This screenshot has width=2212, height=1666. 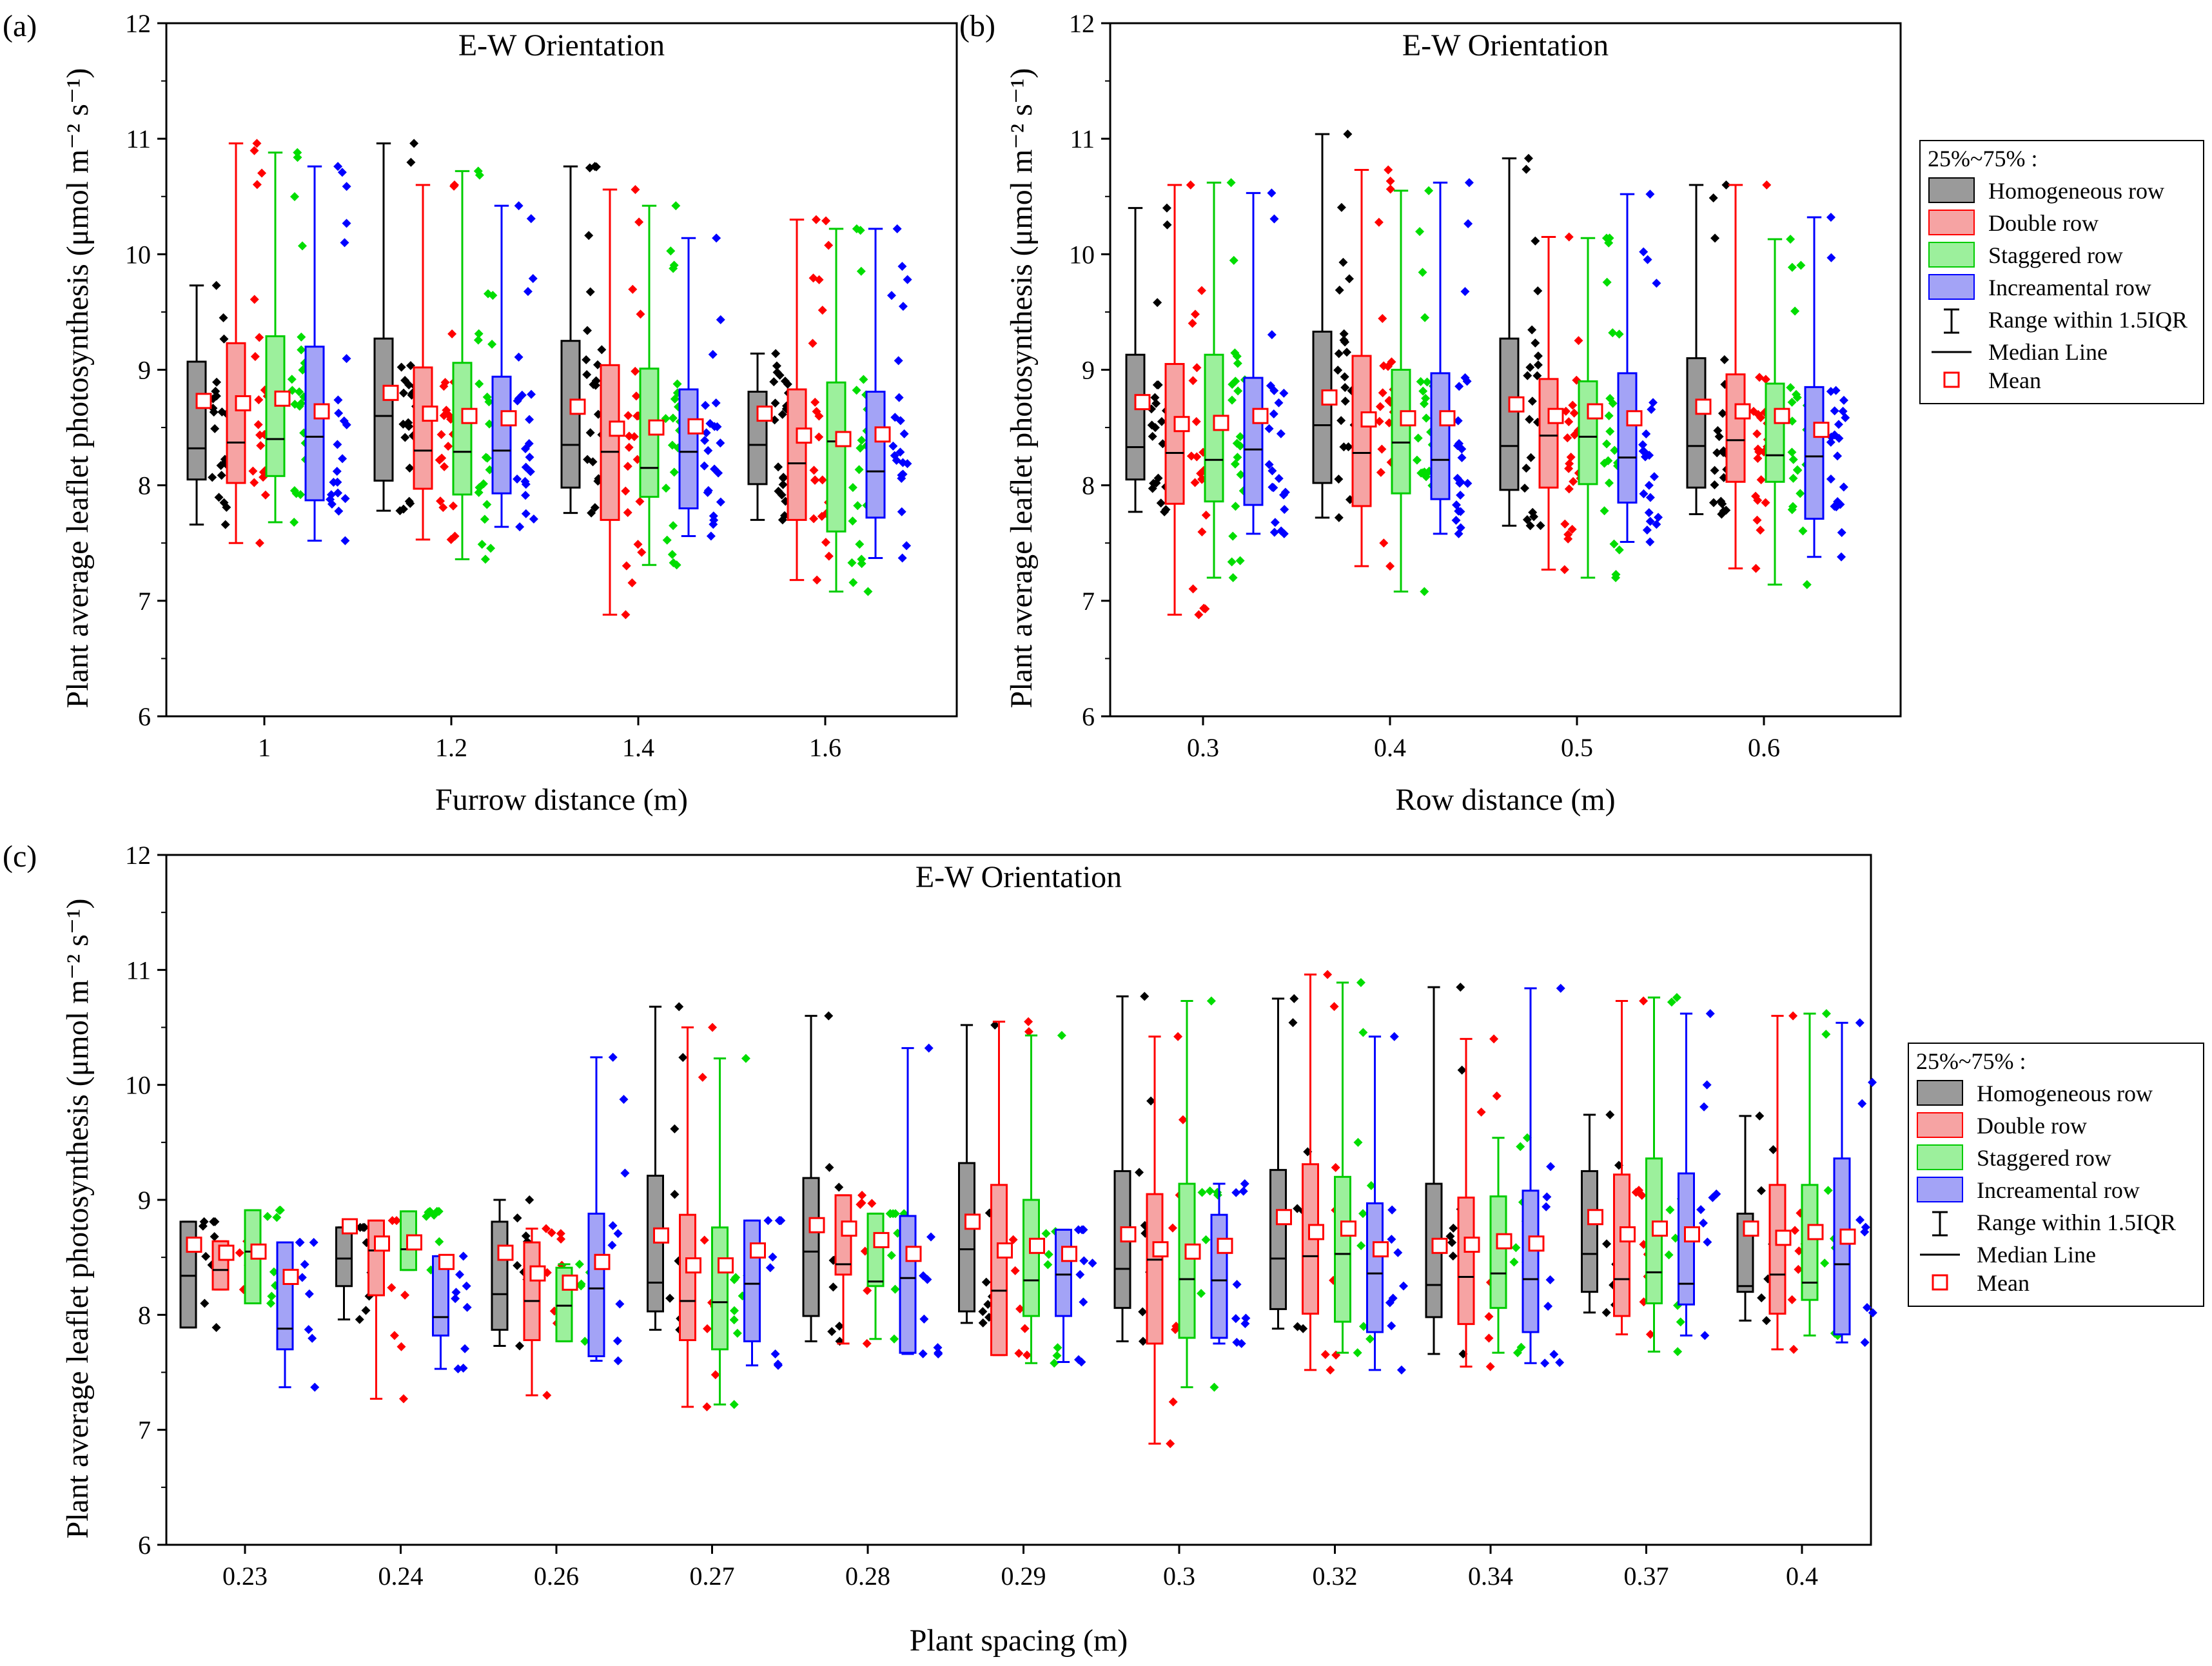 What do you see at coordinates (401, 1576) in the screenshot?
I see `x-tick-label: 0.24` at bounding box center [401, 1576].